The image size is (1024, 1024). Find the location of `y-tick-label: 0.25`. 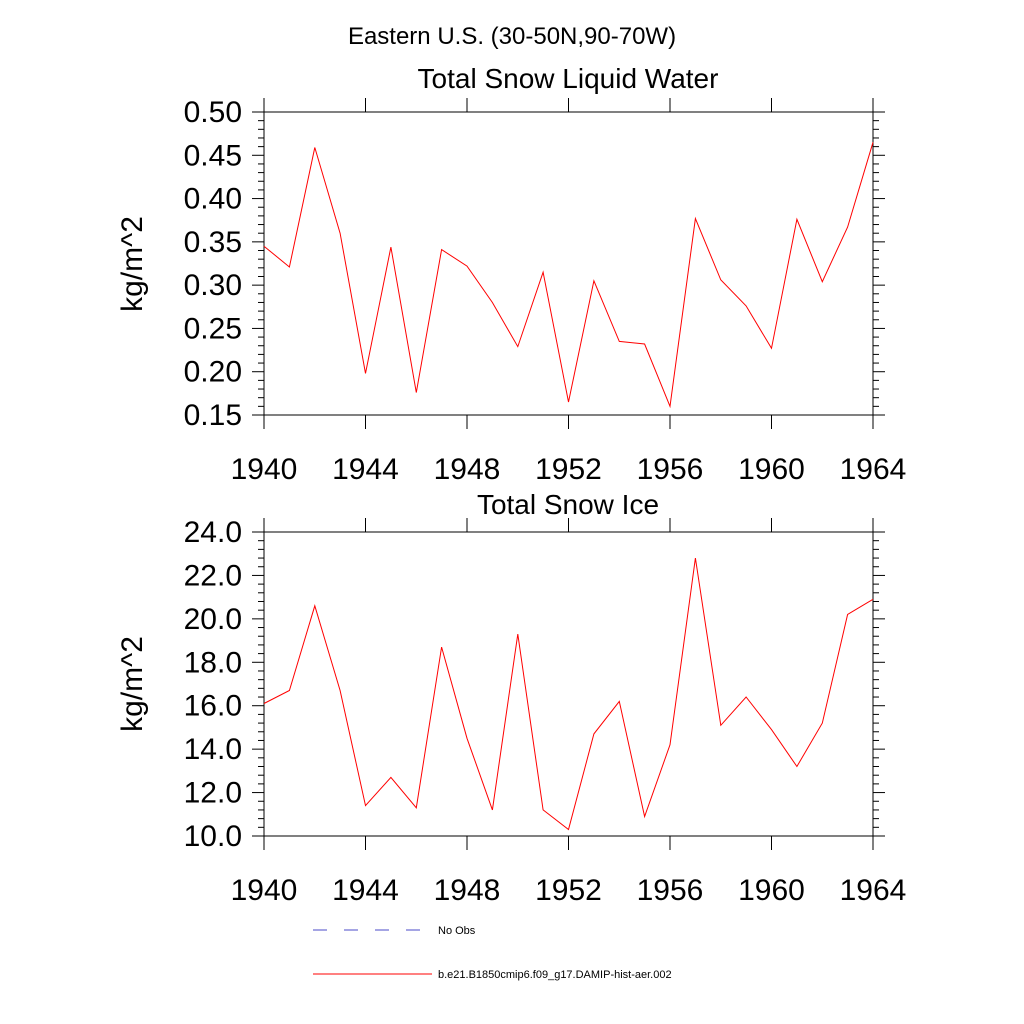

y-tick-label: 0.25 is located at coordinates (213, 328).